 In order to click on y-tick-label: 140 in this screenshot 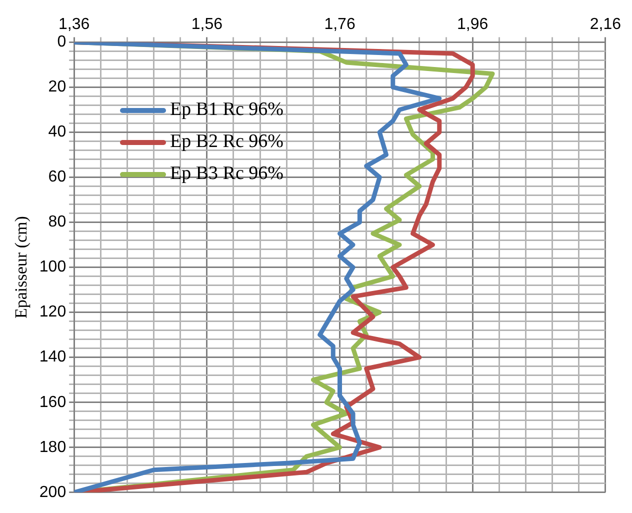, I will do `click(52, 357)`.